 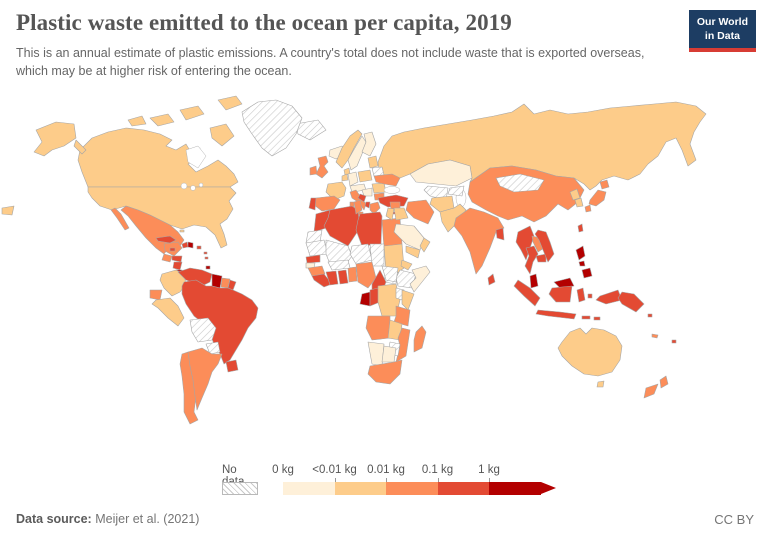 What do you see at coordinates (389, 354) in the screenshot?
I see `country-botswana` at bounding box center [389, 354].